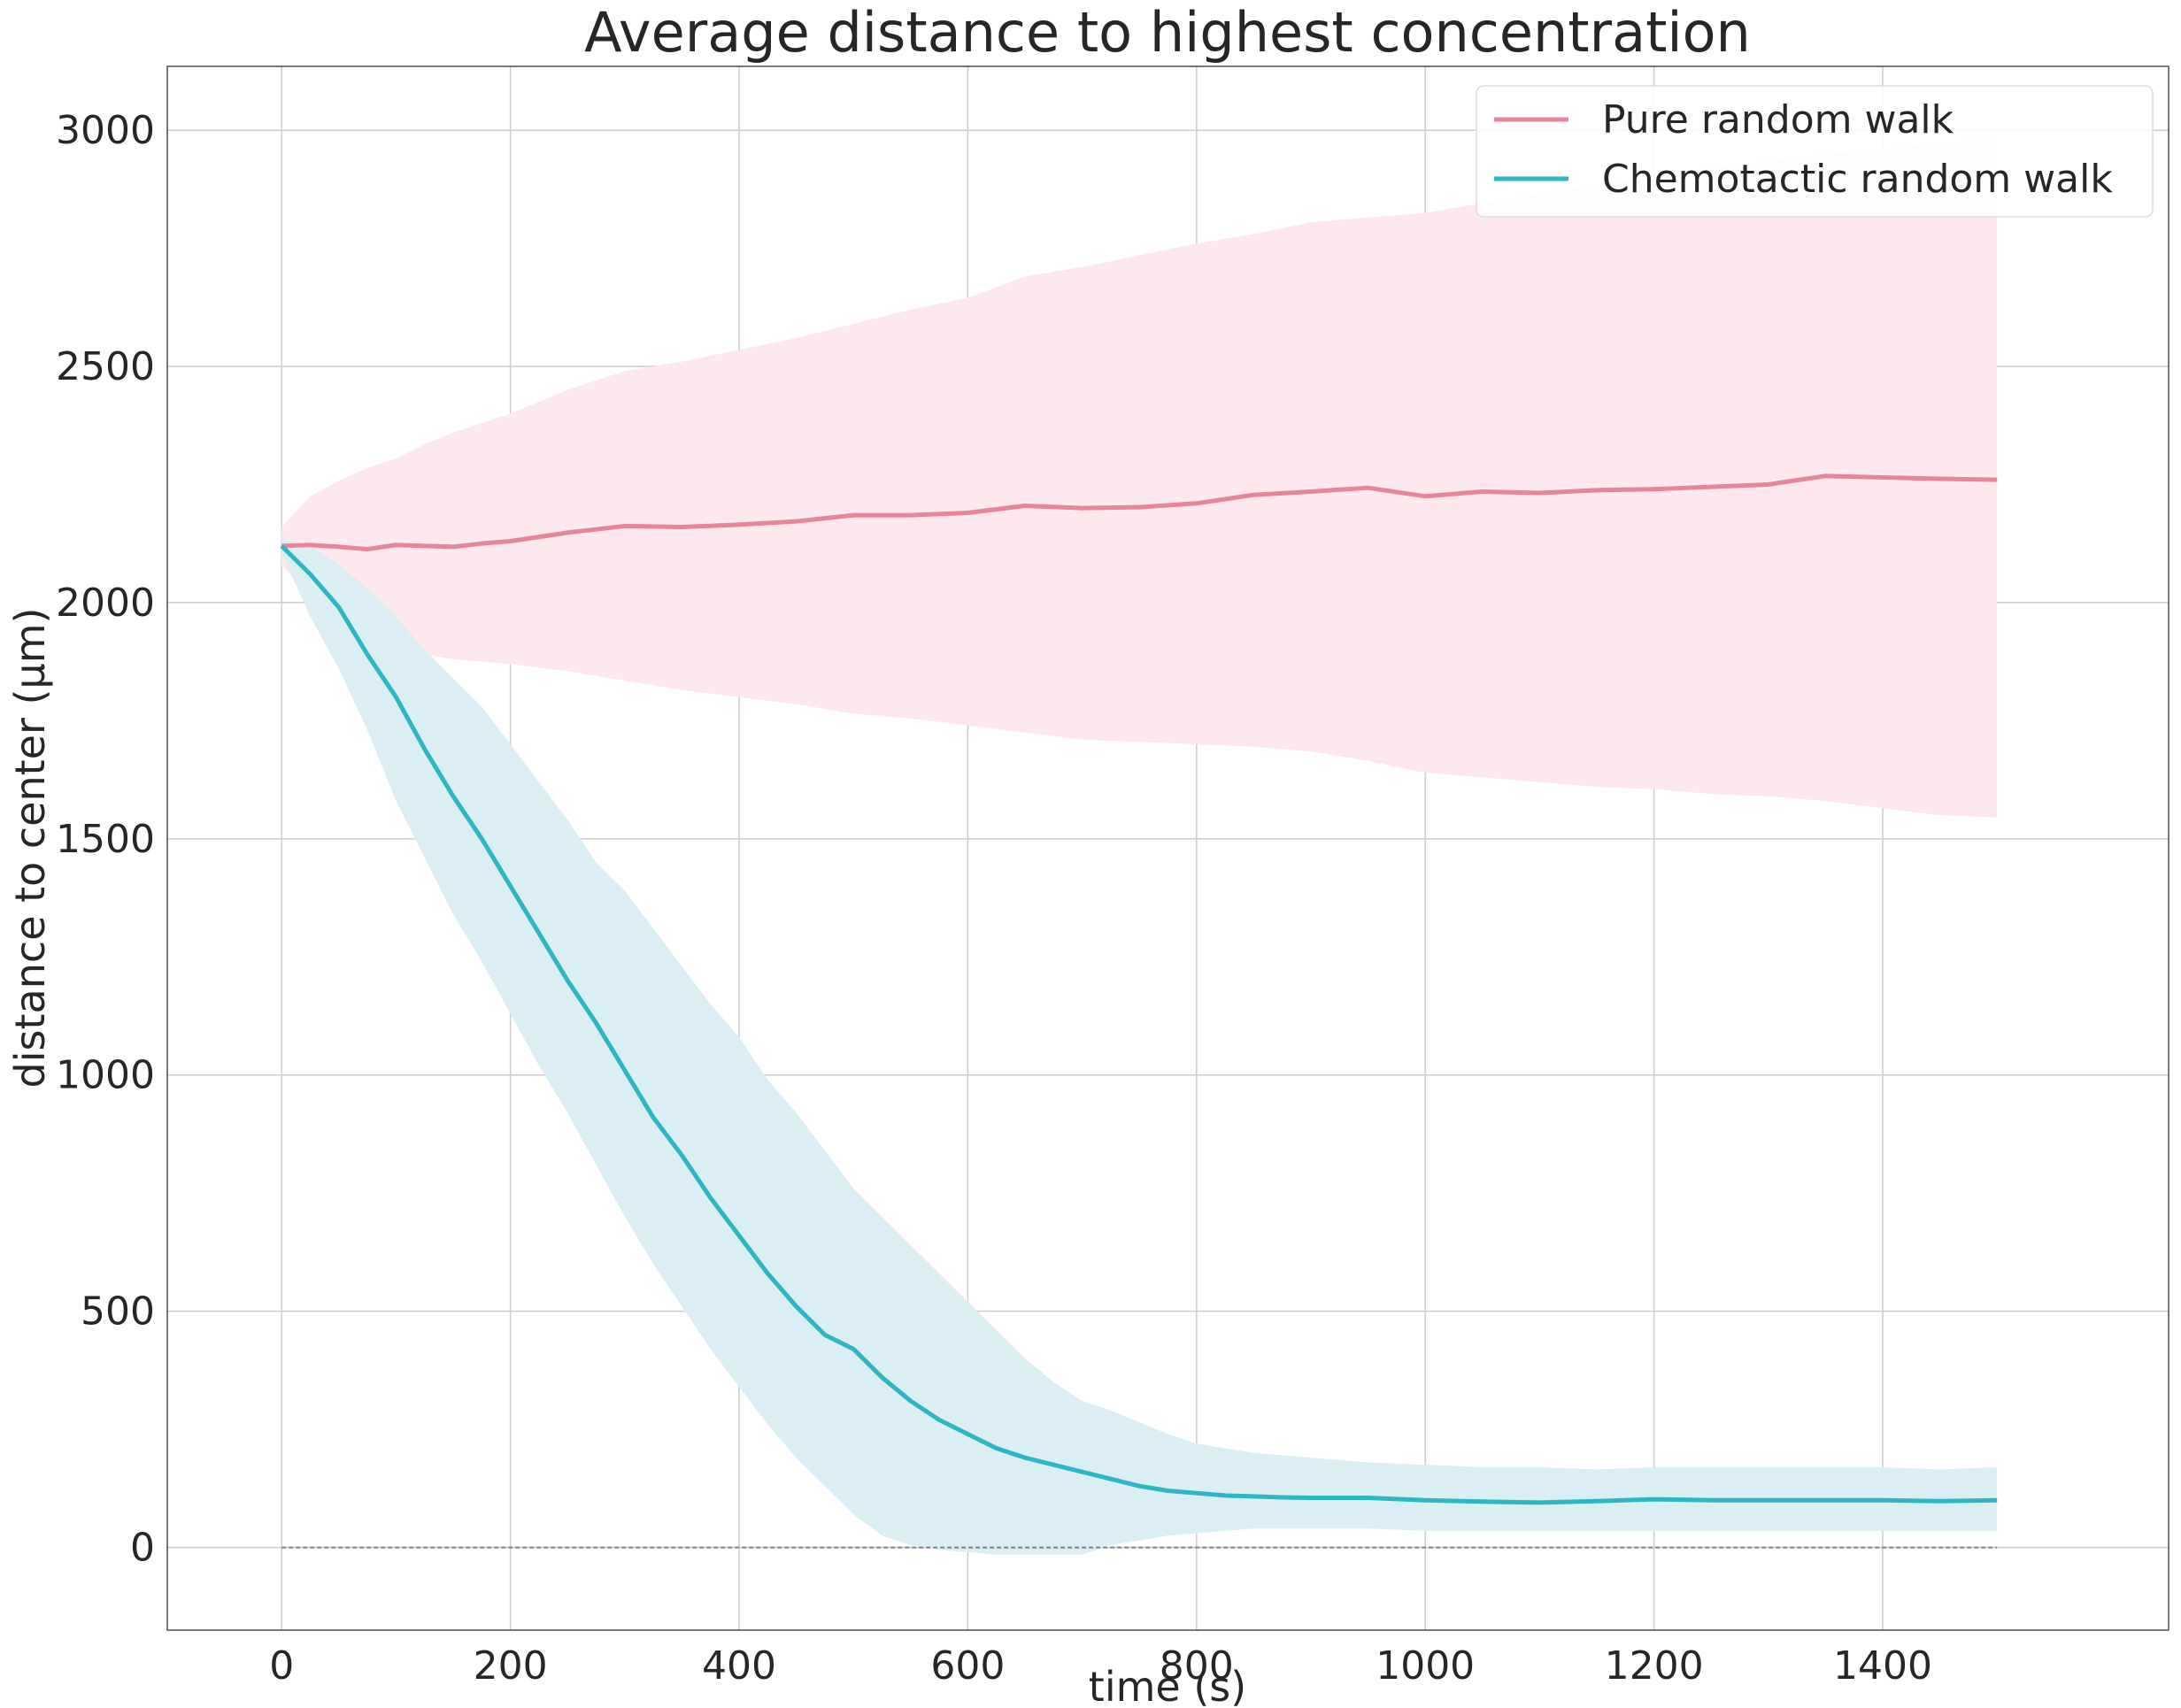 The height and width of the screenshot is (1708, 2181). Describe the element at coordinates (1654, 1666) in the screenshot. I see `x-tick-label: 1200` at that location.